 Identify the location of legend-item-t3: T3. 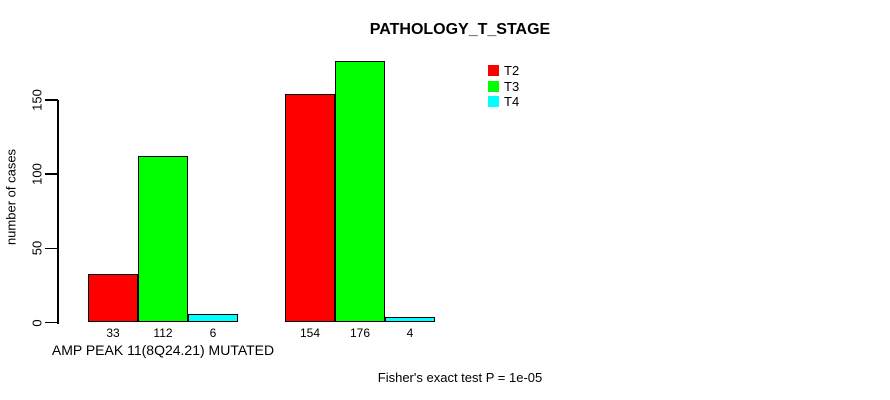
(503, 87).